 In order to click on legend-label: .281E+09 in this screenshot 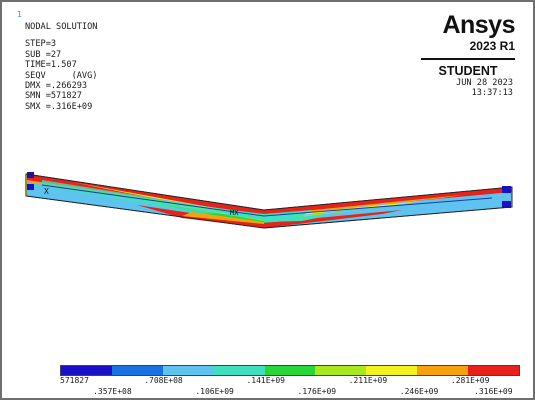, I will do `click(470, 380)`.